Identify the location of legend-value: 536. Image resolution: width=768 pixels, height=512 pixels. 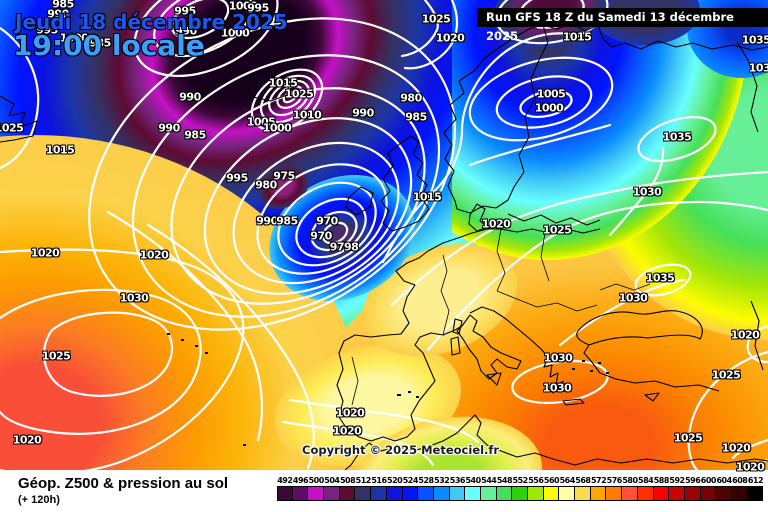
(457, 480).